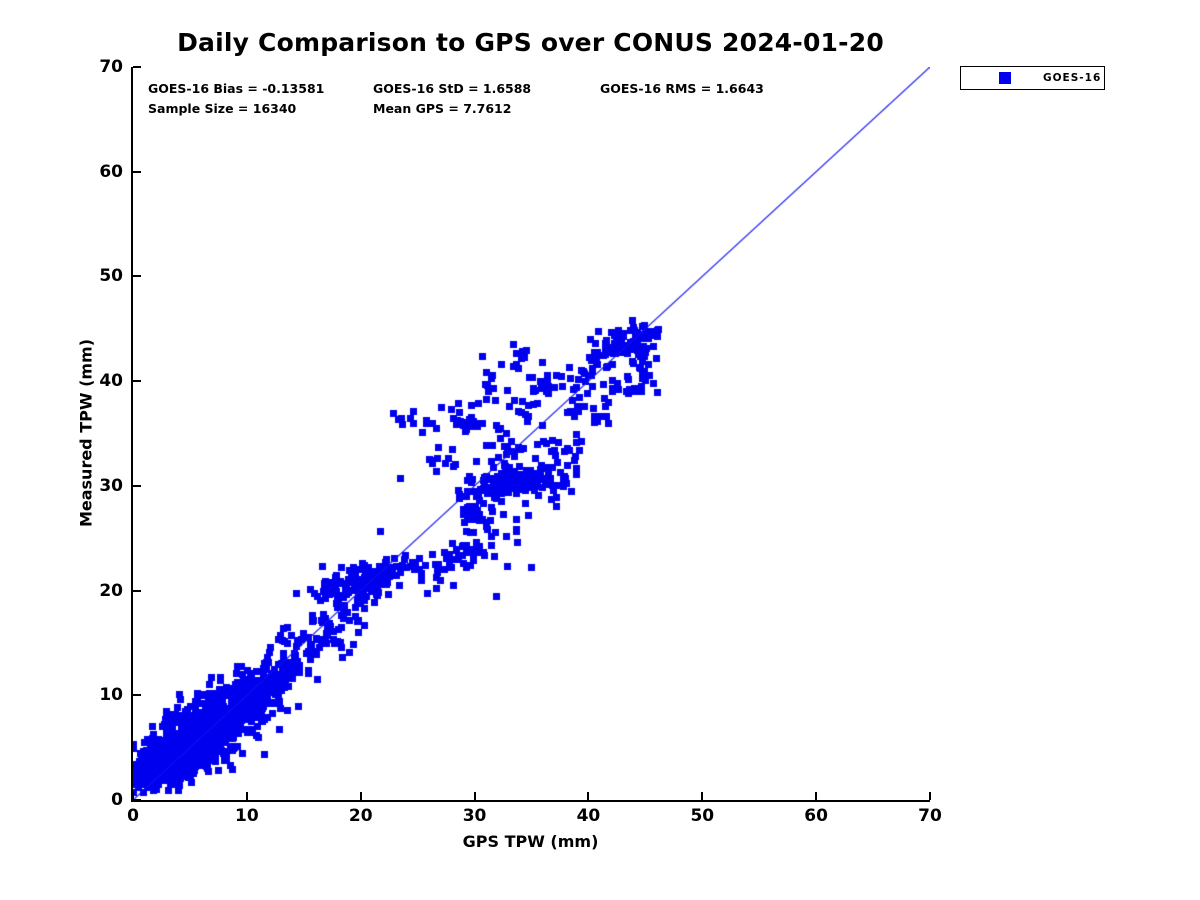  What do you see at coordinates (1072, 78) in the screenshot?
I see `legend-label: GOES-16` at bounding box center [1072, 78].